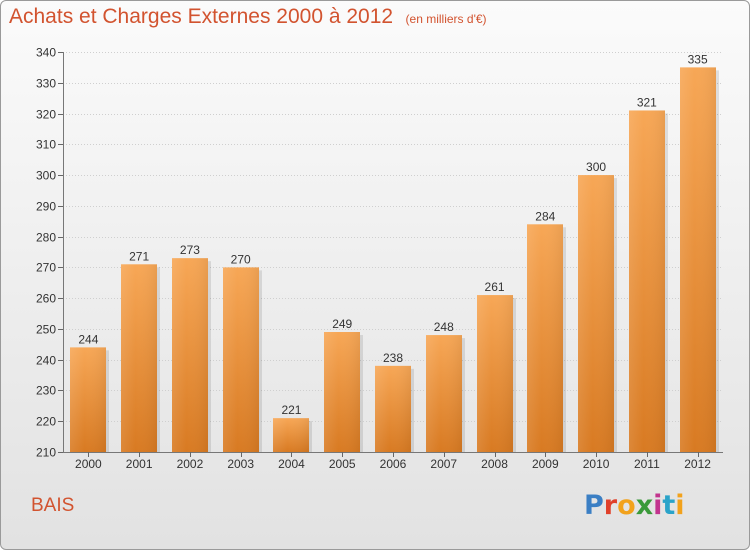  What do you see at coordinates (190, 250) in the screenshot?
I see `value-label: 273` at bounding box center [190, 250].